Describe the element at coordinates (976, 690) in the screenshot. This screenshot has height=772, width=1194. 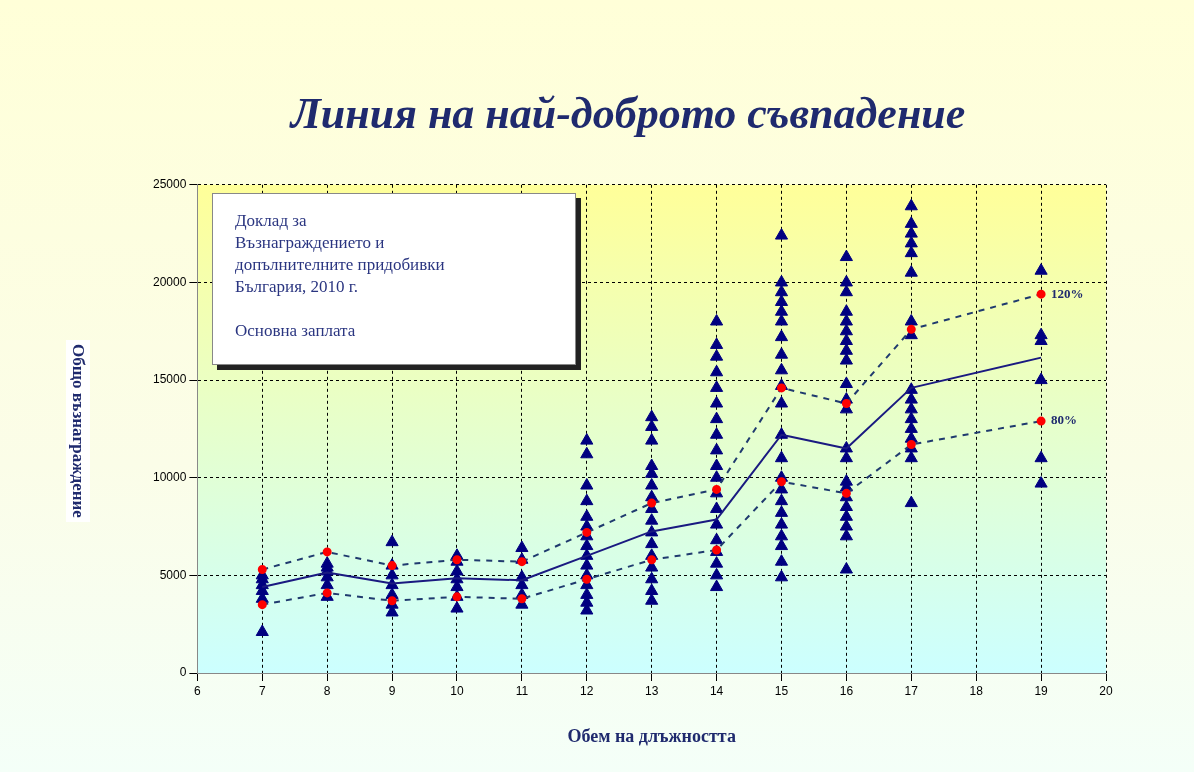
I see `x-tick-label: 18` at that location.